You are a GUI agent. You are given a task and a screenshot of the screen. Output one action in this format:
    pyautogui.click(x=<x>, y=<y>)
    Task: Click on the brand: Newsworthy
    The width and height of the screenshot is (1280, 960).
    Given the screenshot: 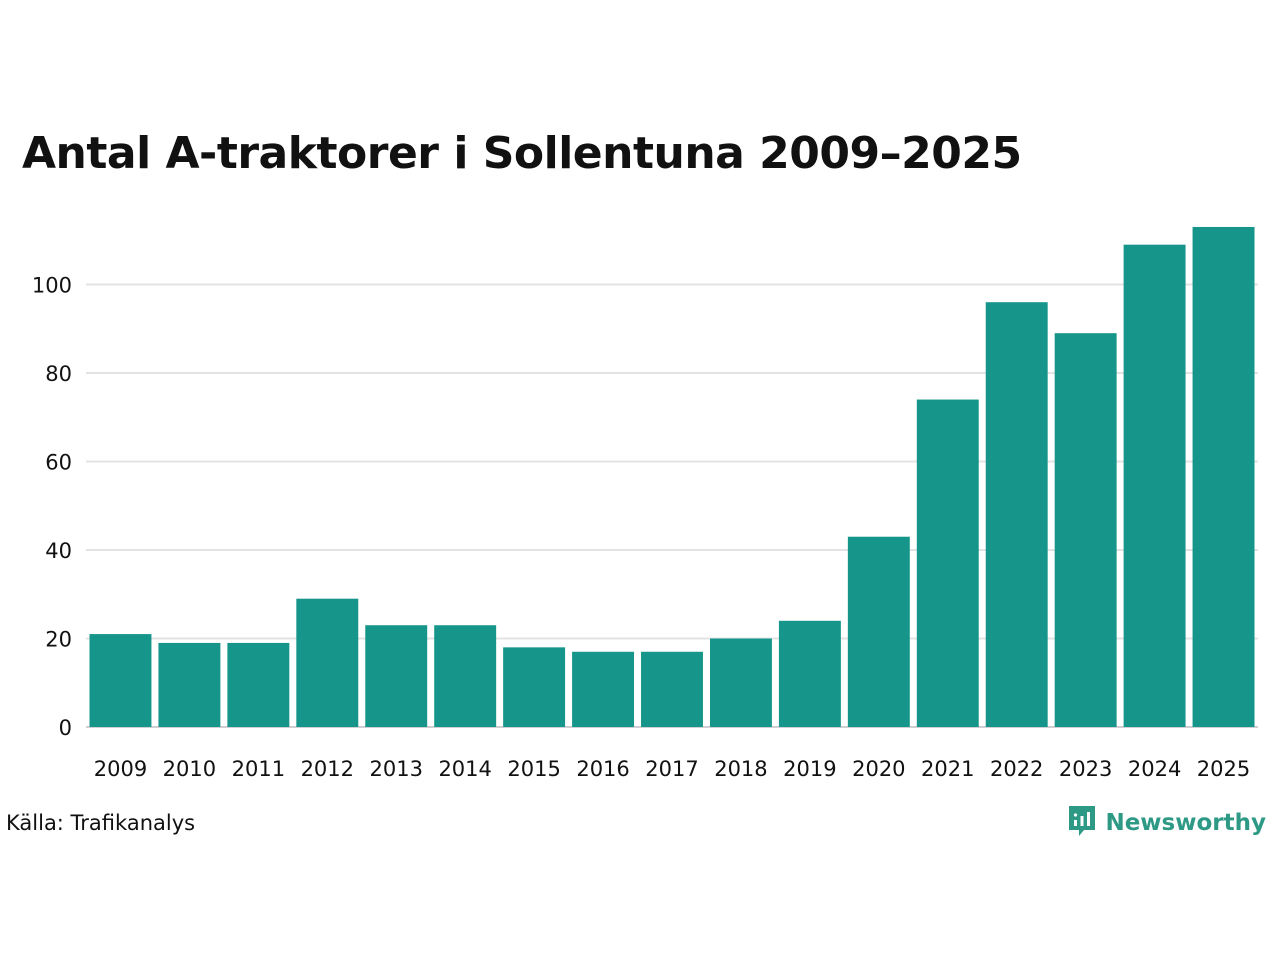 What is the action you would take?
    pyautogui.click(x=1166, y=823)
    